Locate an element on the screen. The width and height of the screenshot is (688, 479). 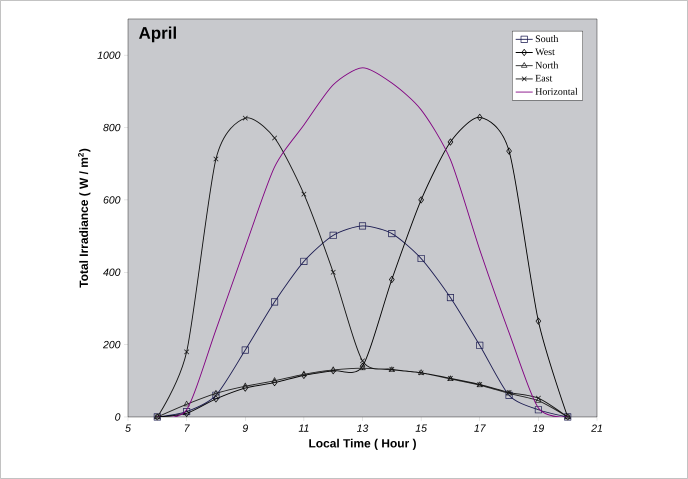
y-axis-title: Total Irradiance ( W / m$^{2}$) is located at coordinates (84, 218).